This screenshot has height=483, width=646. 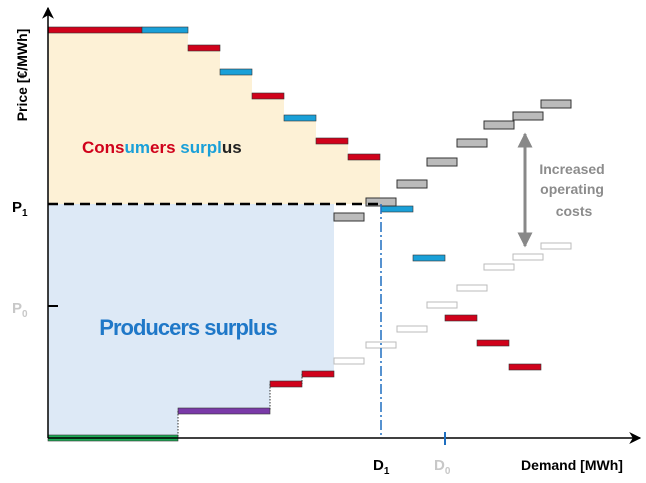 What do you see at coordinates (442, 467) in the screenshot?
I see `d0-label: D0` at bounding box center [442, 467].